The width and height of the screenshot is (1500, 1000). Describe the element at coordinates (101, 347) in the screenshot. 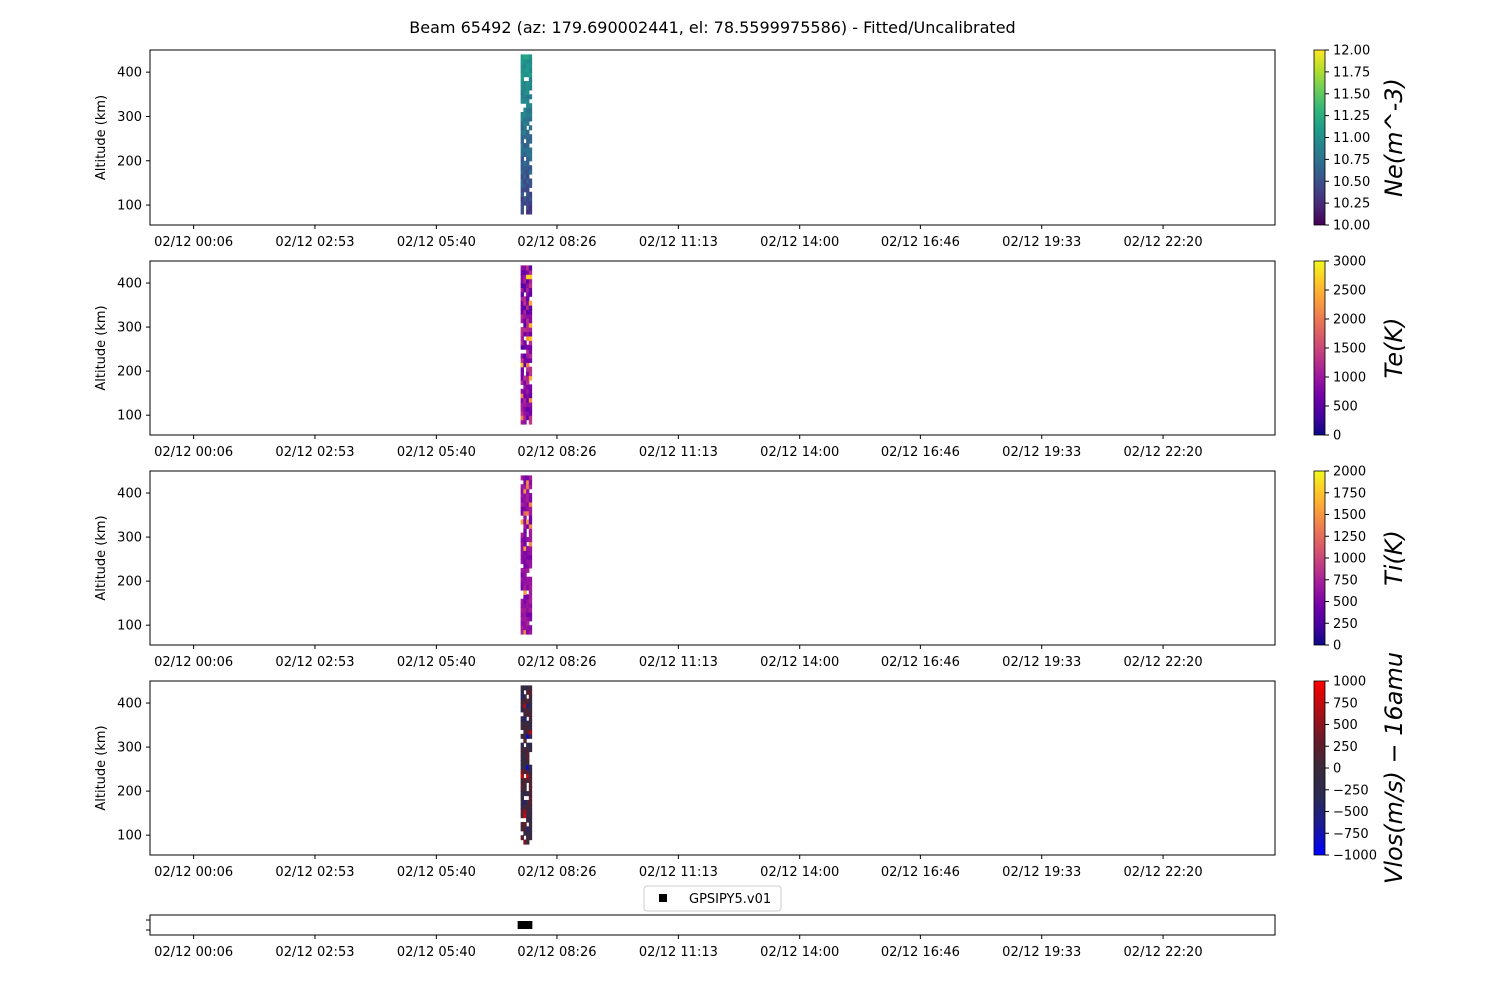

I see `y-axis-label: Altitude (km)` at that location.